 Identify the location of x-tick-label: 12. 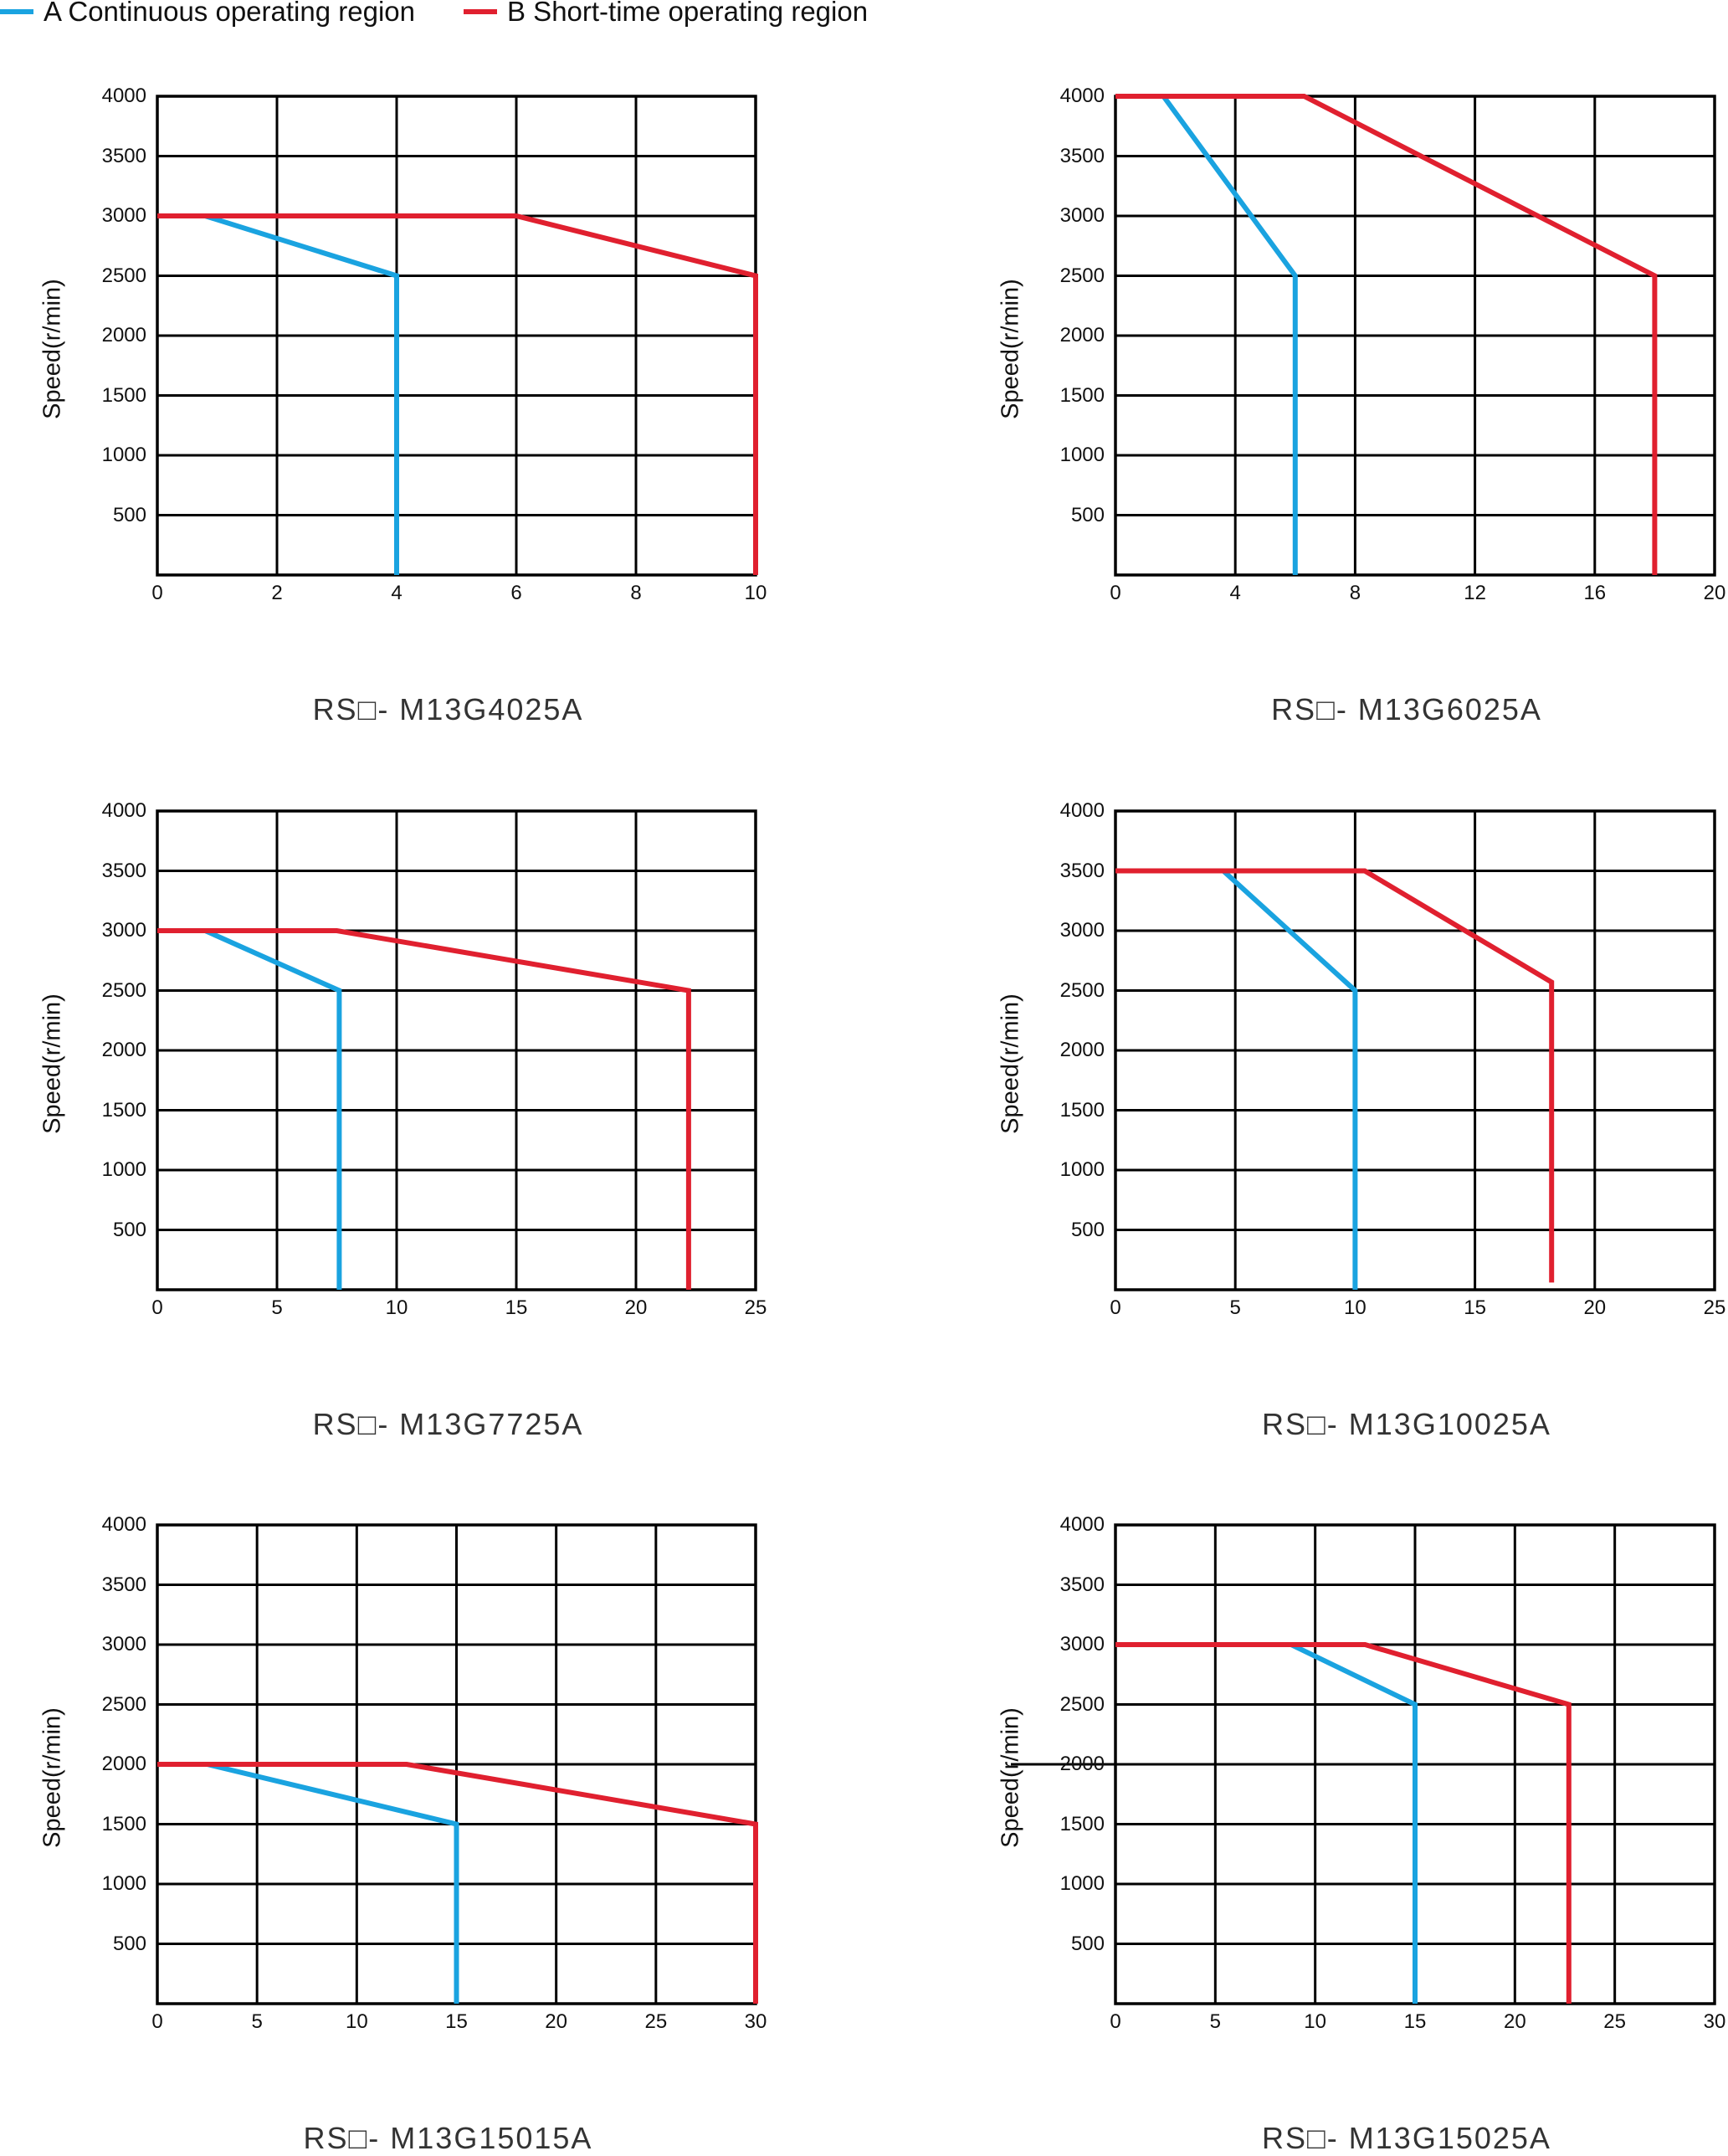
(1475, 593).